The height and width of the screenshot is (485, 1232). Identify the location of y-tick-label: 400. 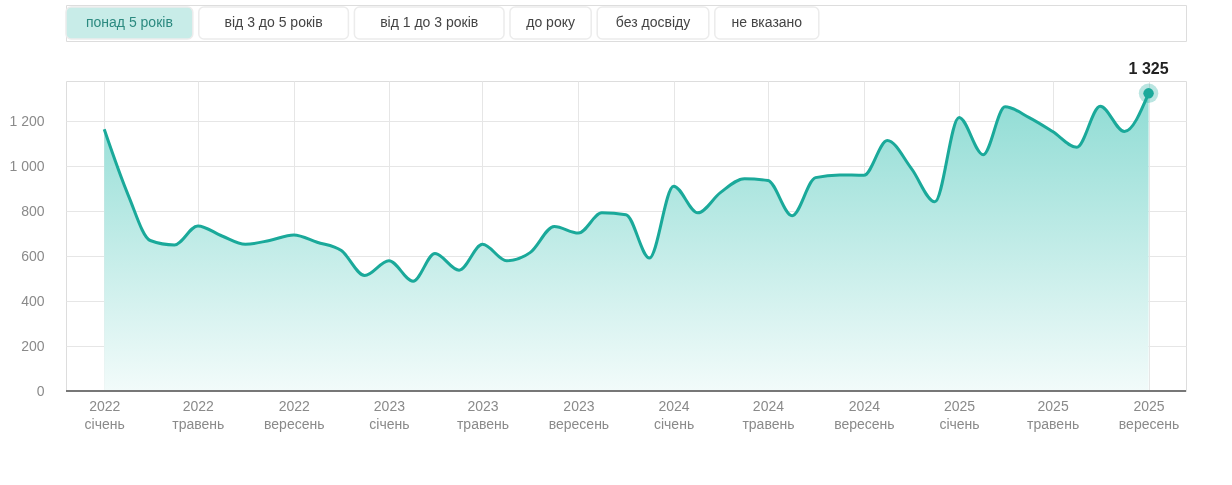
(33, 300).